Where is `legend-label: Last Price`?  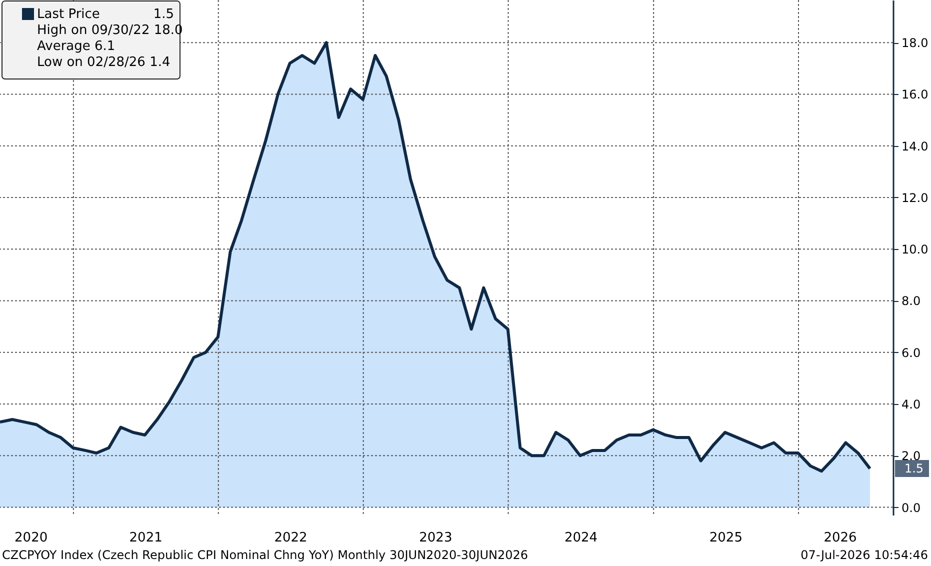 legend-label: Last Price is located at coordinates (68, 14).